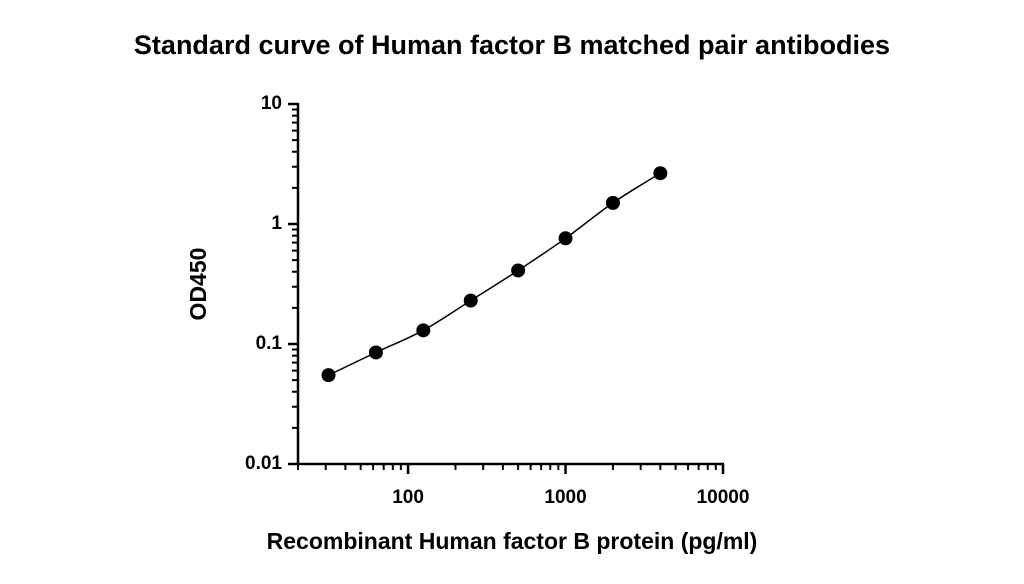  What do you see at coordinates (271, 103) in the screenshot?
I see `y-tick-label: 10` at bounding box center [271, 103].